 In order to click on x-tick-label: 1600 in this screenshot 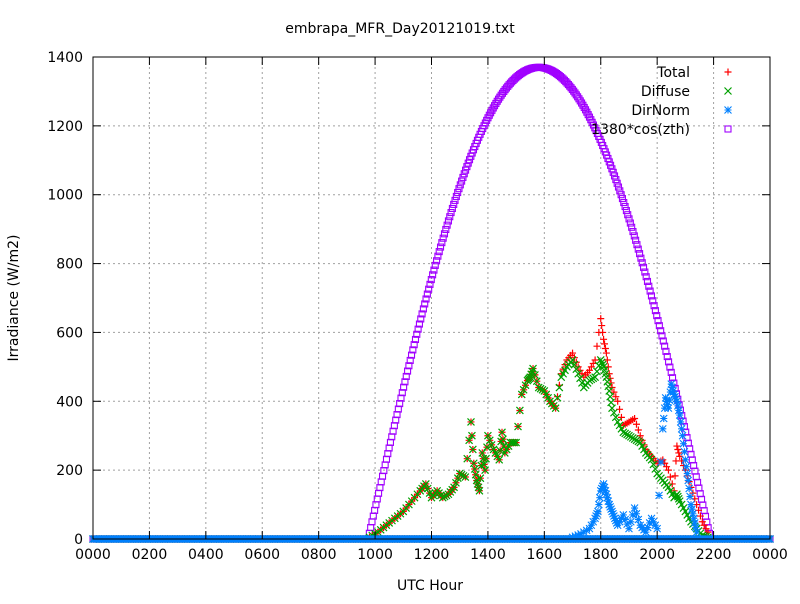, I will do `click(545, 555)`.